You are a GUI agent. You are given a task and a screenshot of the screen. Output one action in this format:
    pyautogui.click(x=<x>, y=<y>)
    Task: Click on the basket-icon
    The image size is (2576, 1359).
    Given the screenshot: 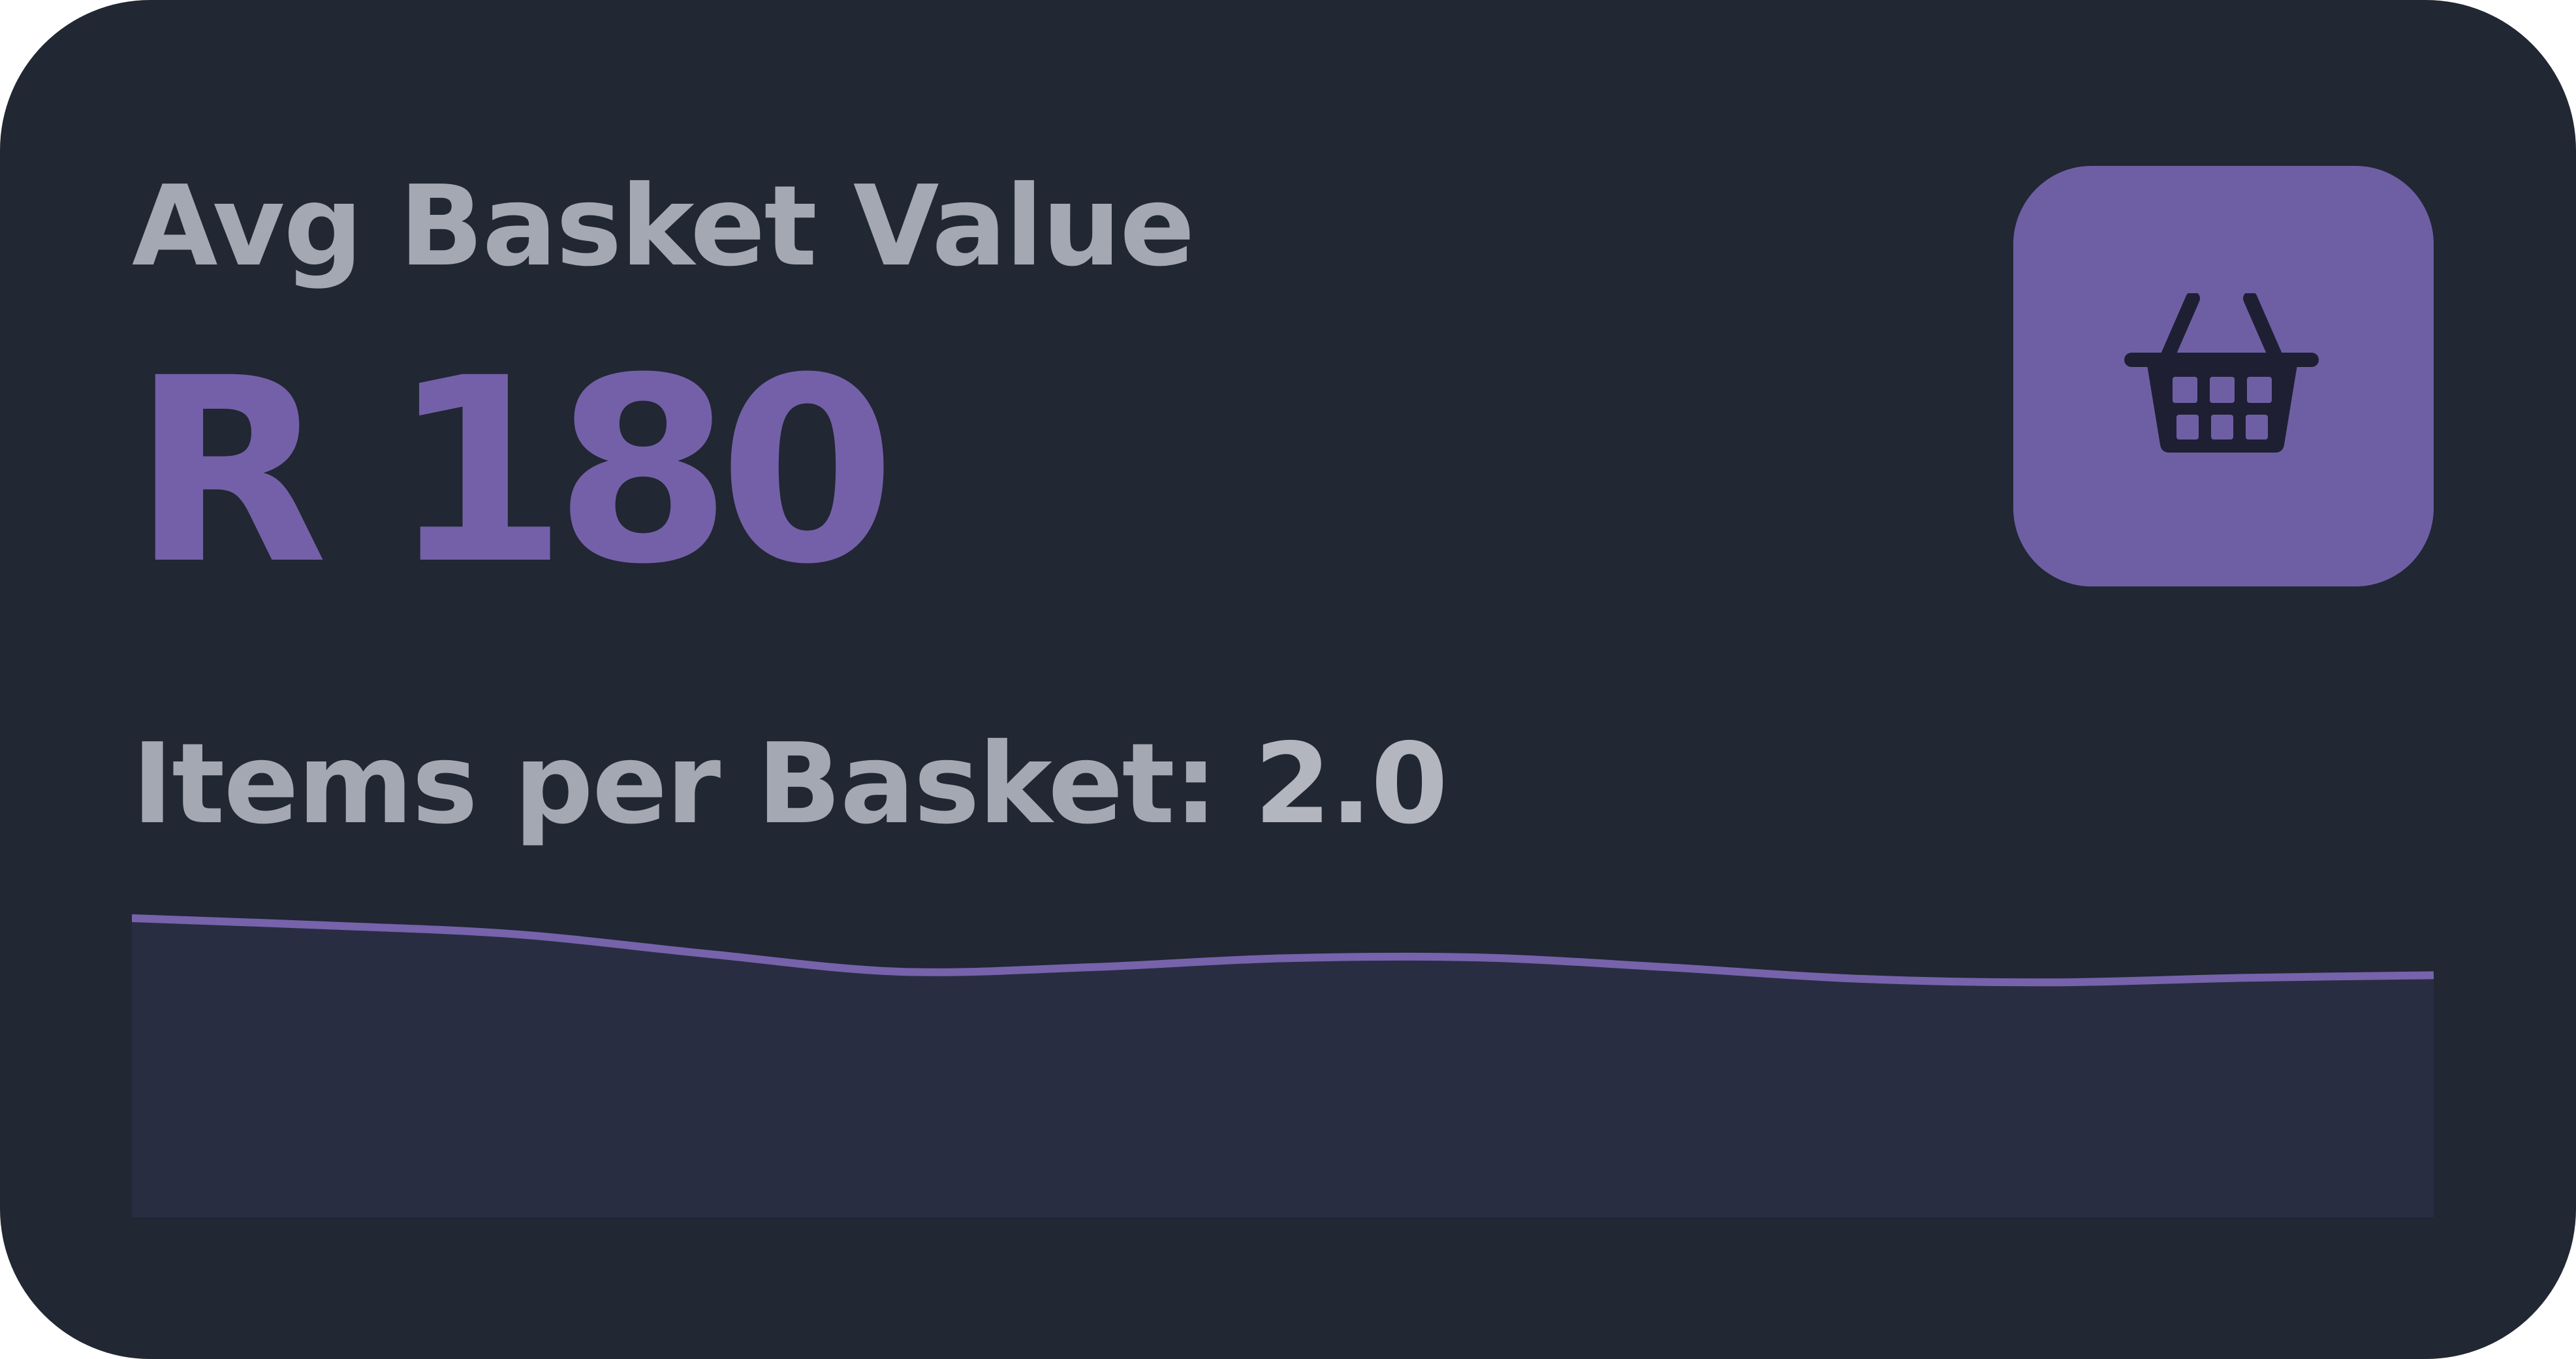 What is the action you would take?
    pyautogui.click(x=2221, y=373)
    